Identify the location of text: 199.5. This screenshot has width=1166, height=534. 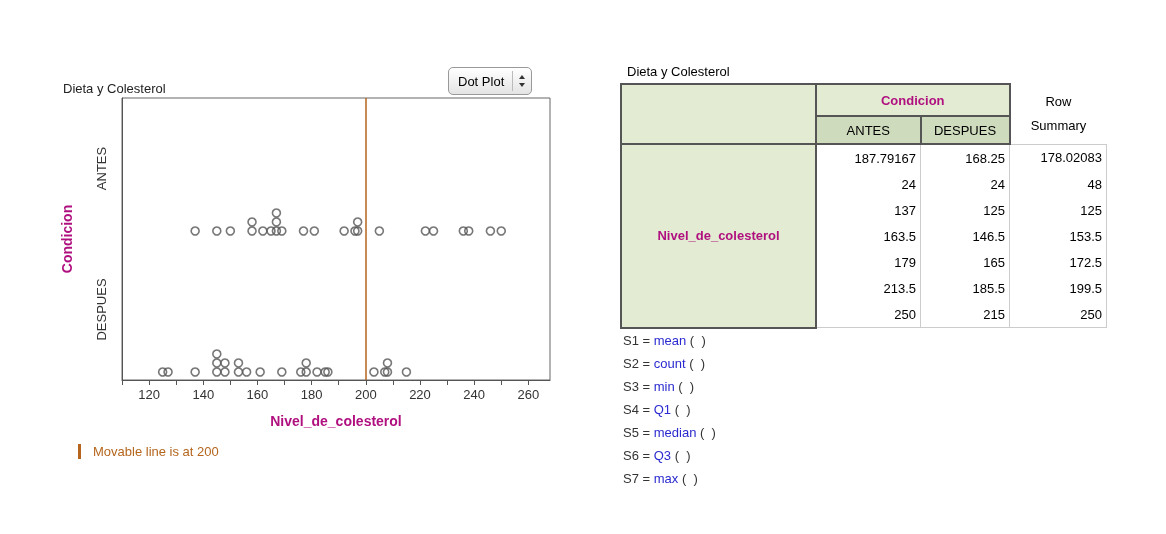
(1058, 288).